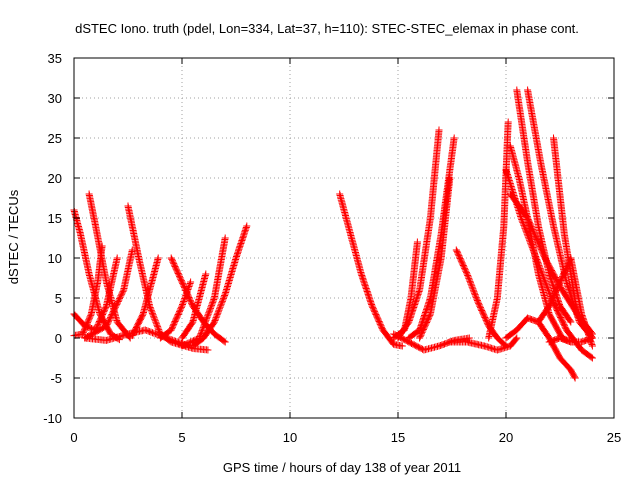  Describe the element at coordinates (55, 98) in the screenshot. I see `y-tick-label: 30` at that location.